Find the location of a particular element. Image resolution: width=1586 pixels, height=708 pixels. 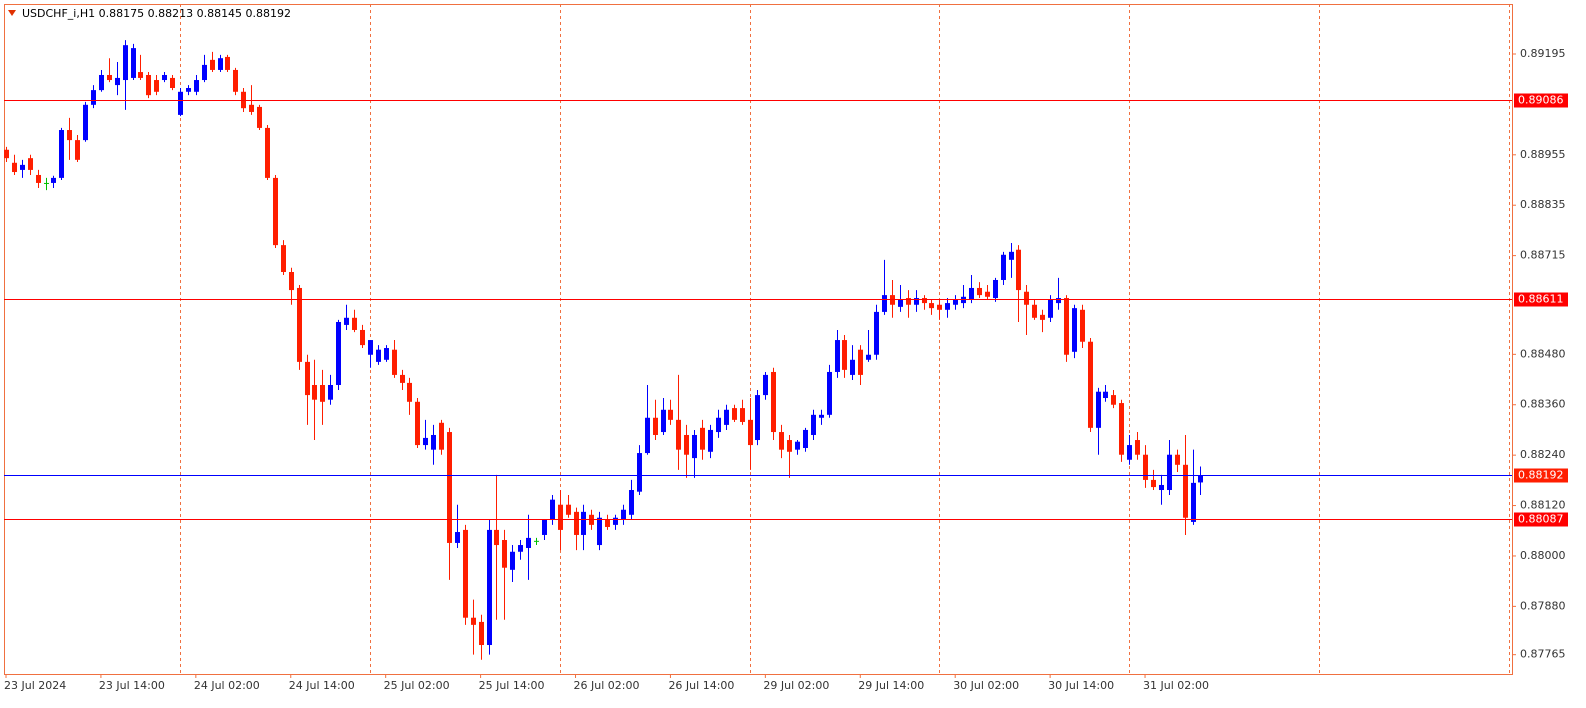

x-tick-label: 29 Jul 14:00 is located at coordinates (891, 685).